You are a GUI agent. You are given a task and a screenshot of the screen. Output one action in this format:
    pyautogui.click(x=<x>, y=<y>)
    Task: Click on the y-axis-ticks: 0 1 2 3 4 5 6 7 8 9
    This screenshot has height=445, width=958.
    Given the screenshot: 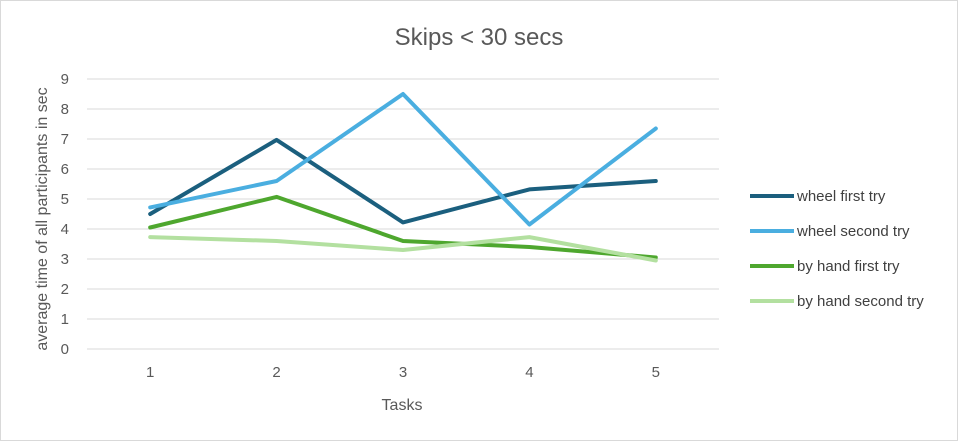 What is the action you would take?
    pyautogui.click(x=65, y=214)
    